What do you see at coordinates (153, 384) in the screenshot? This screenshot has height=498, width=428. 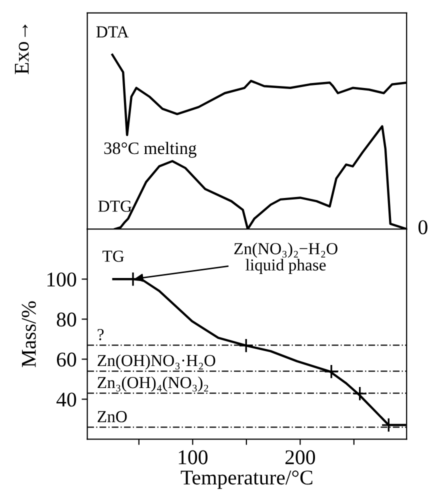 I see `ref-line-label: Zn₃(OH)₄(NO₃)₂` at bounding box center [153, 384].